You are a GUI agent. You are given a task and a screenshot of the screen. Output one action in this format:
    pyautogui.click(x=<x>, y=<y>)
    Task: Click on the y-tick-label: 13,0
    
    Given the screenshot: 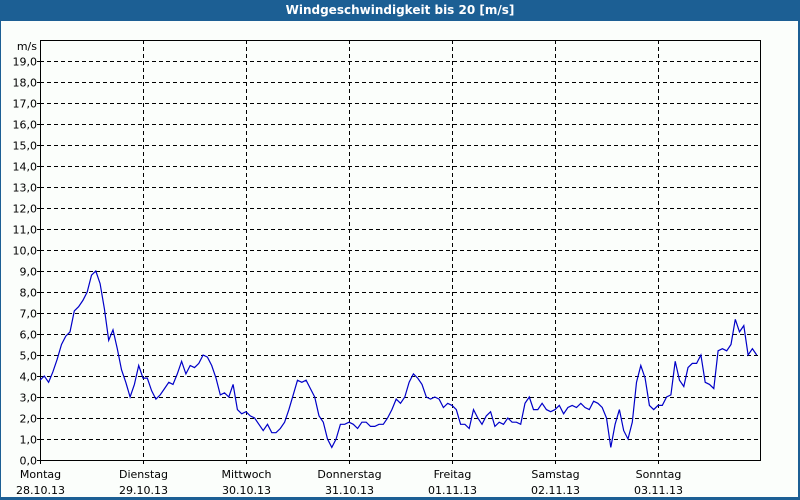 What is the action you would take?
    pyautogui.click(x=25, y=188)
    